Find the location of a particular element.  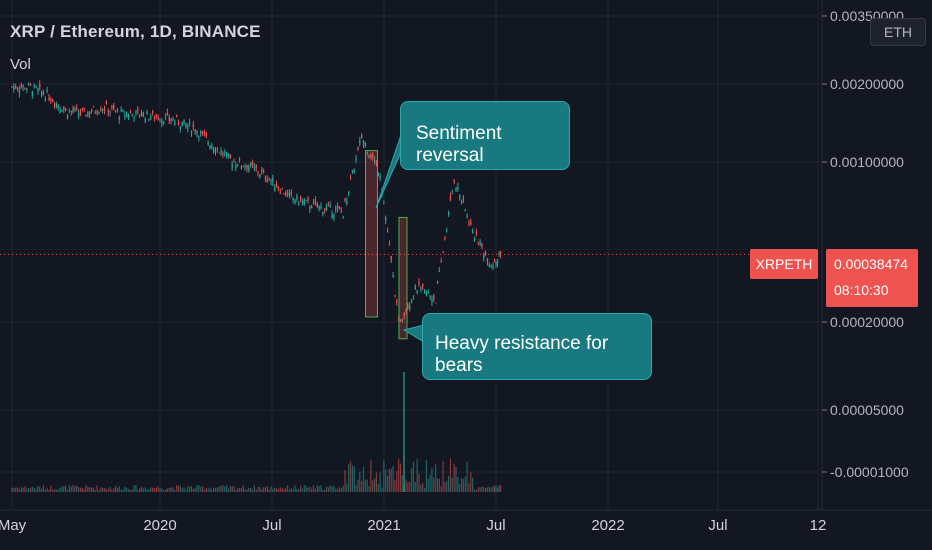

volume-spike is located at coordinates (404, 432).